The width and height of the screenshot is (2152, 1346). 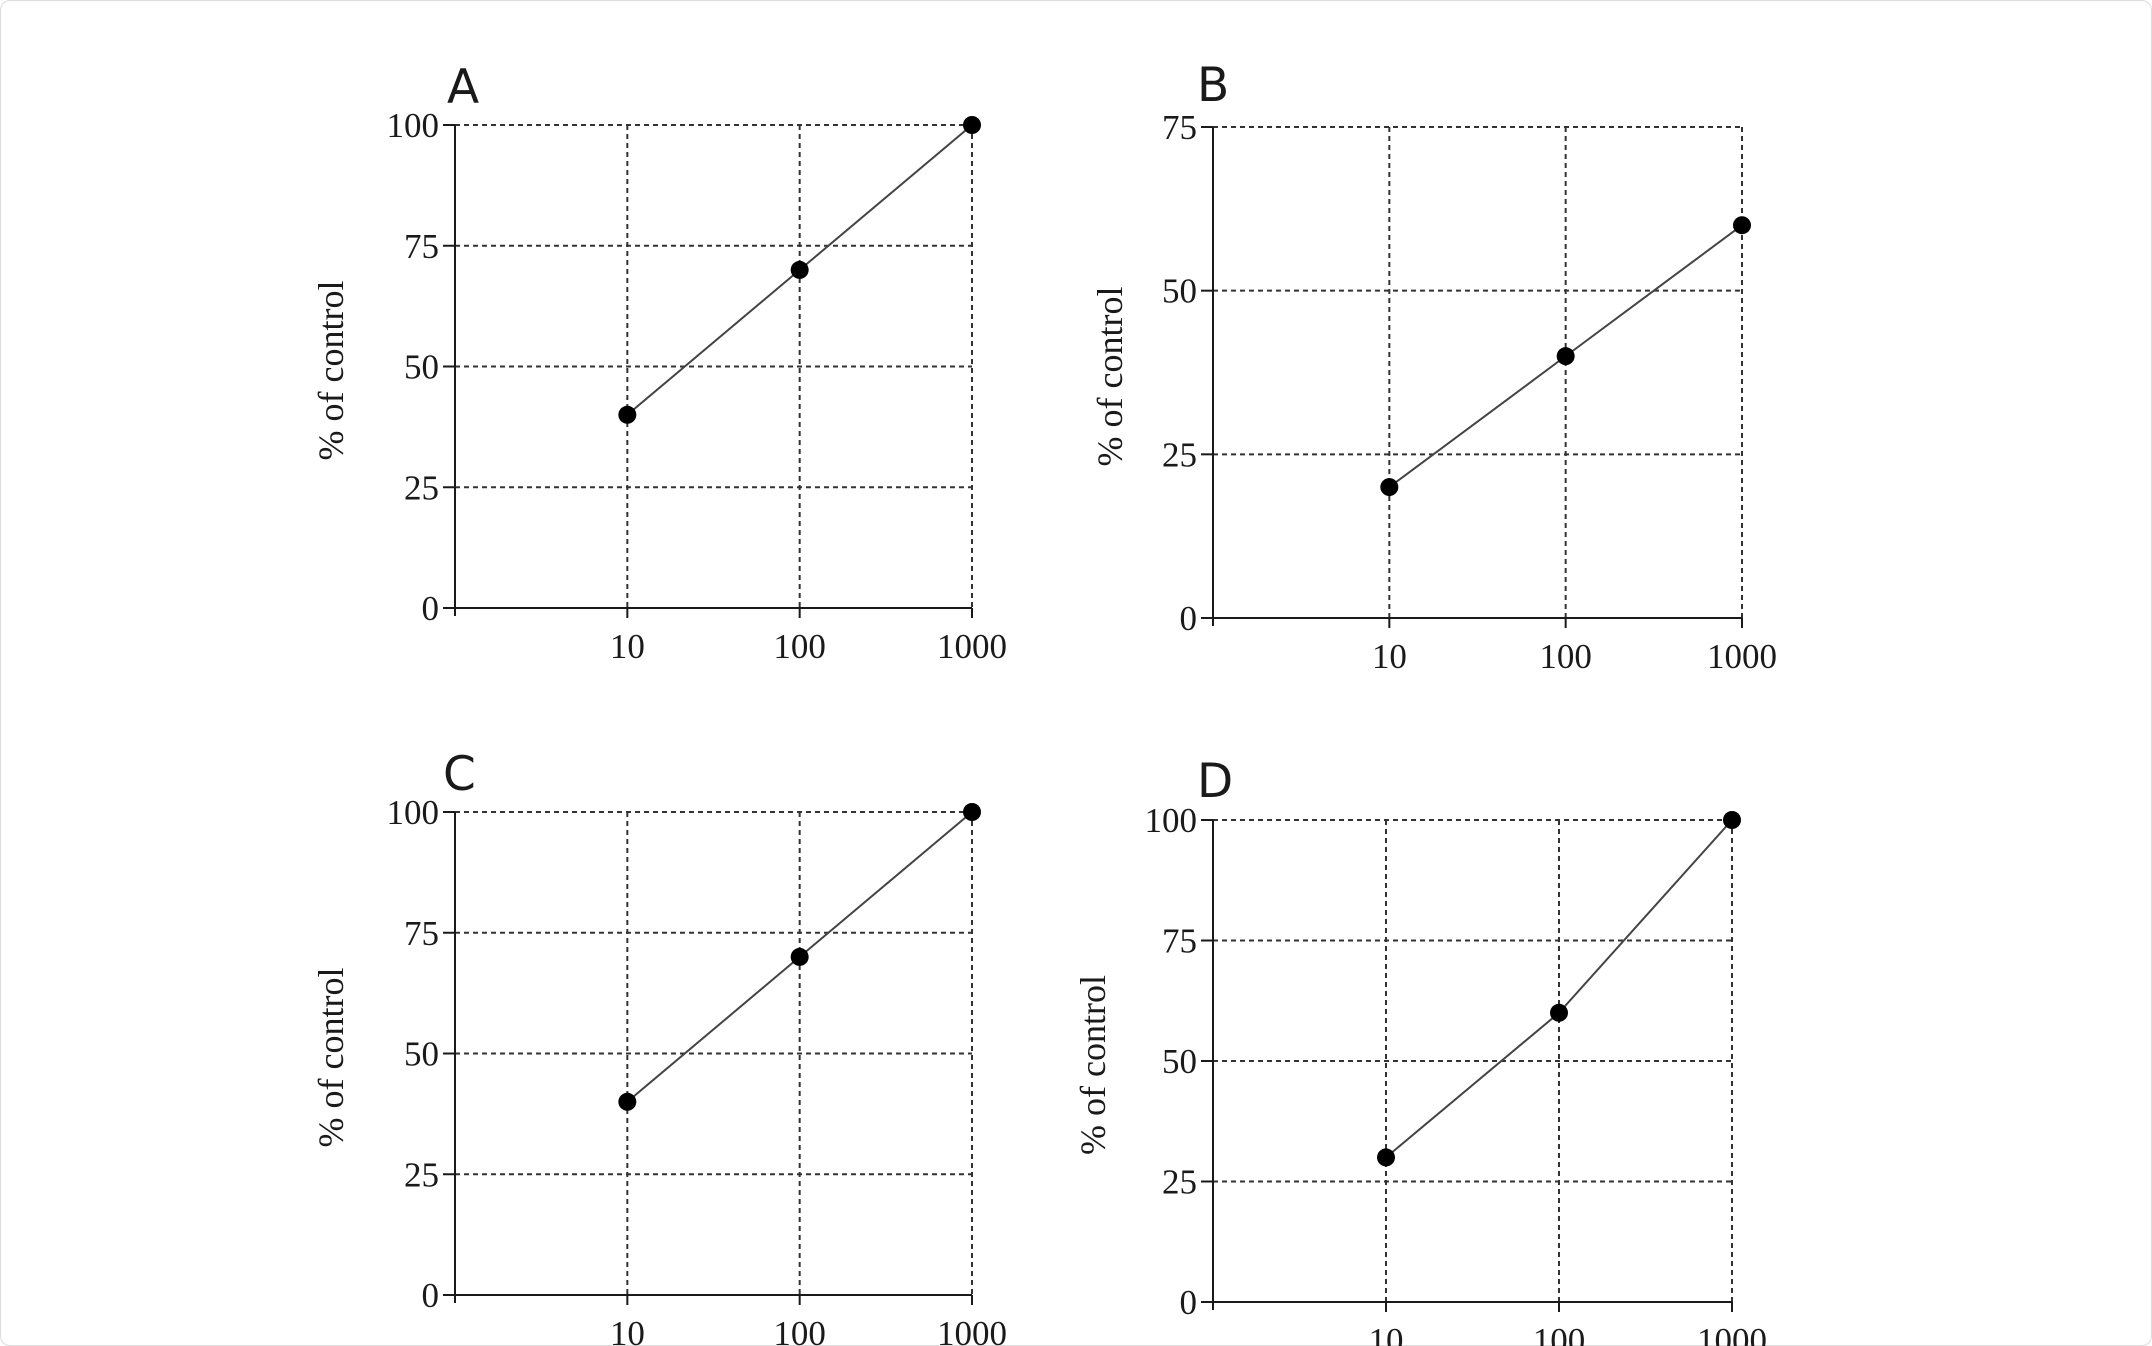 I want to click on chart-panel-d: 0 25 50 75 100 10 100 1000 D % of control, so click(x=1420, y=1050).